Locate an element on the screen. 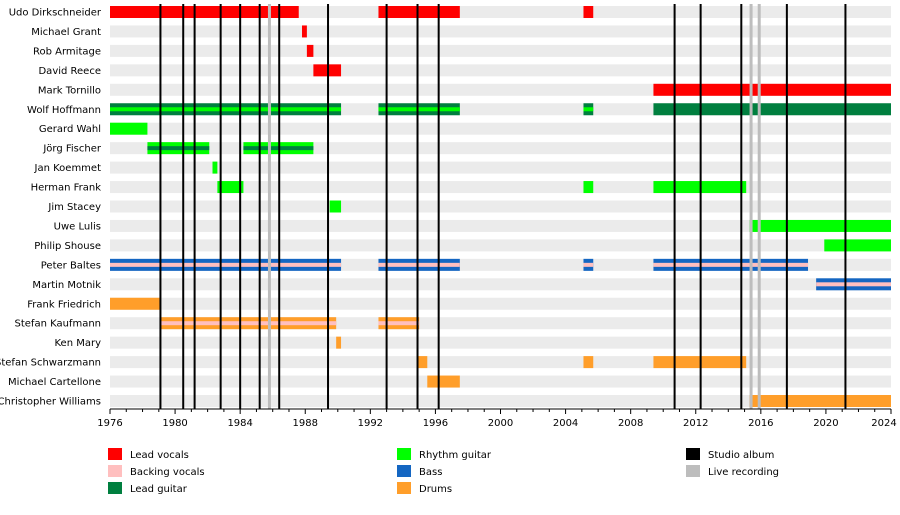 This screenshot has width=900, height=515. member-label: David Reece is located at coordinates (69, 71).